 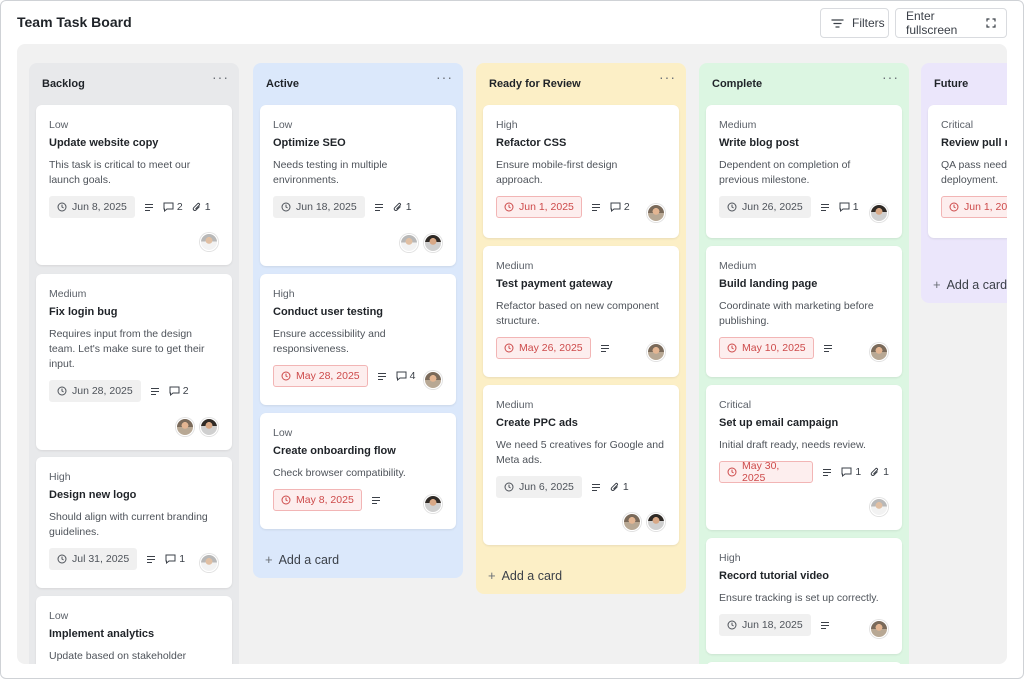 I want to click on filter-lines-icon, so click(x=837, y=23).